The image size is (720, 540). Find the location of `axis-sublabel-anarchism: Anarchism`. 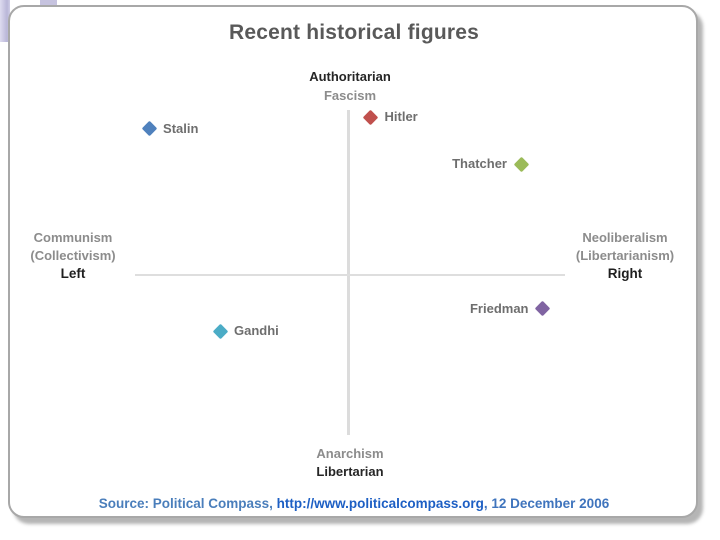

axis-sublabel-anarchism: Anarchism is located at coordinates (350, 453).